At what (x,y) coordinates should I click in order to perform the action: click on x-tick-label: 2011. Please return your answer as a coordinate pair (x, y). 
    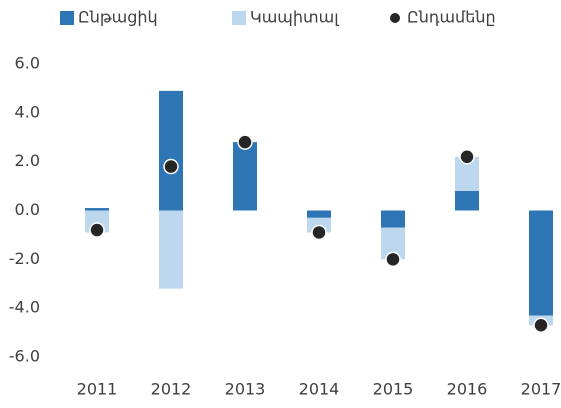
    Looking at the image, I should click on (97, 389).